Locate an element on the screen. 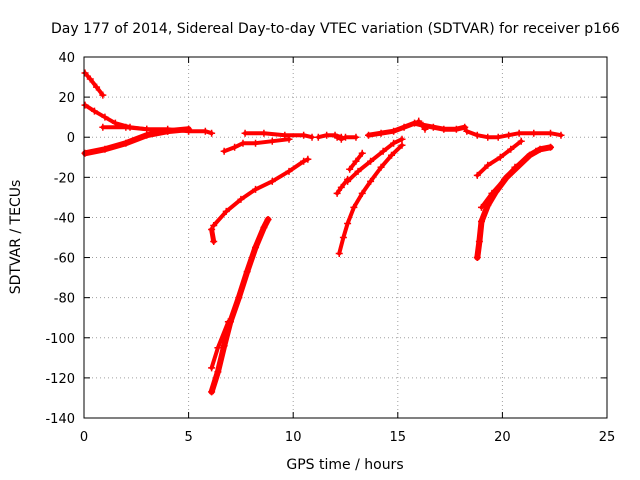  y-tick-label: 20 is located at coordinates (66, 98).